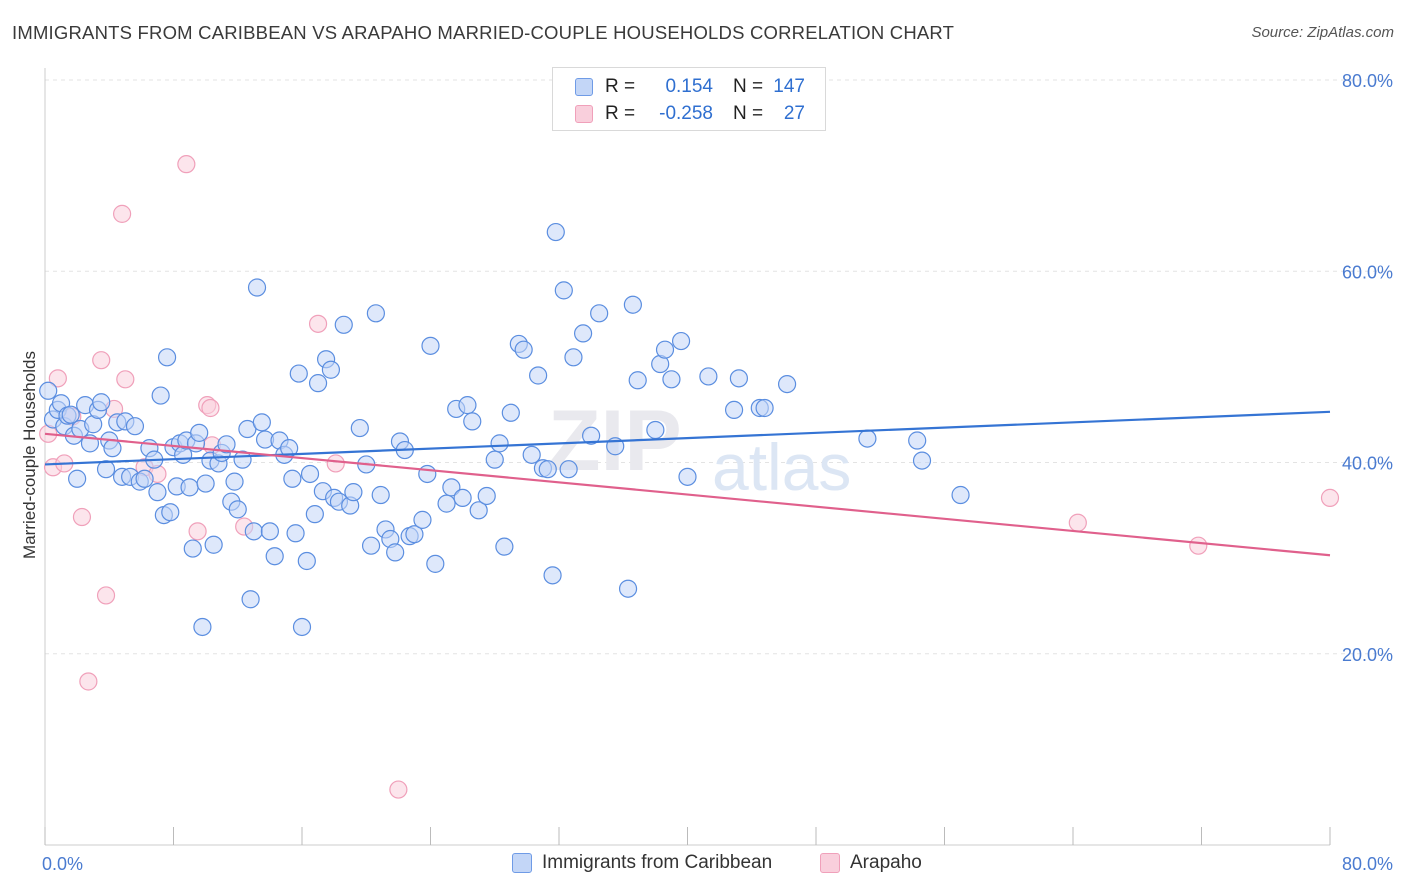 The height and width of the screenshot is (892, 1406). I want to click on watermark-atlas: atlas, so click(781, 467).